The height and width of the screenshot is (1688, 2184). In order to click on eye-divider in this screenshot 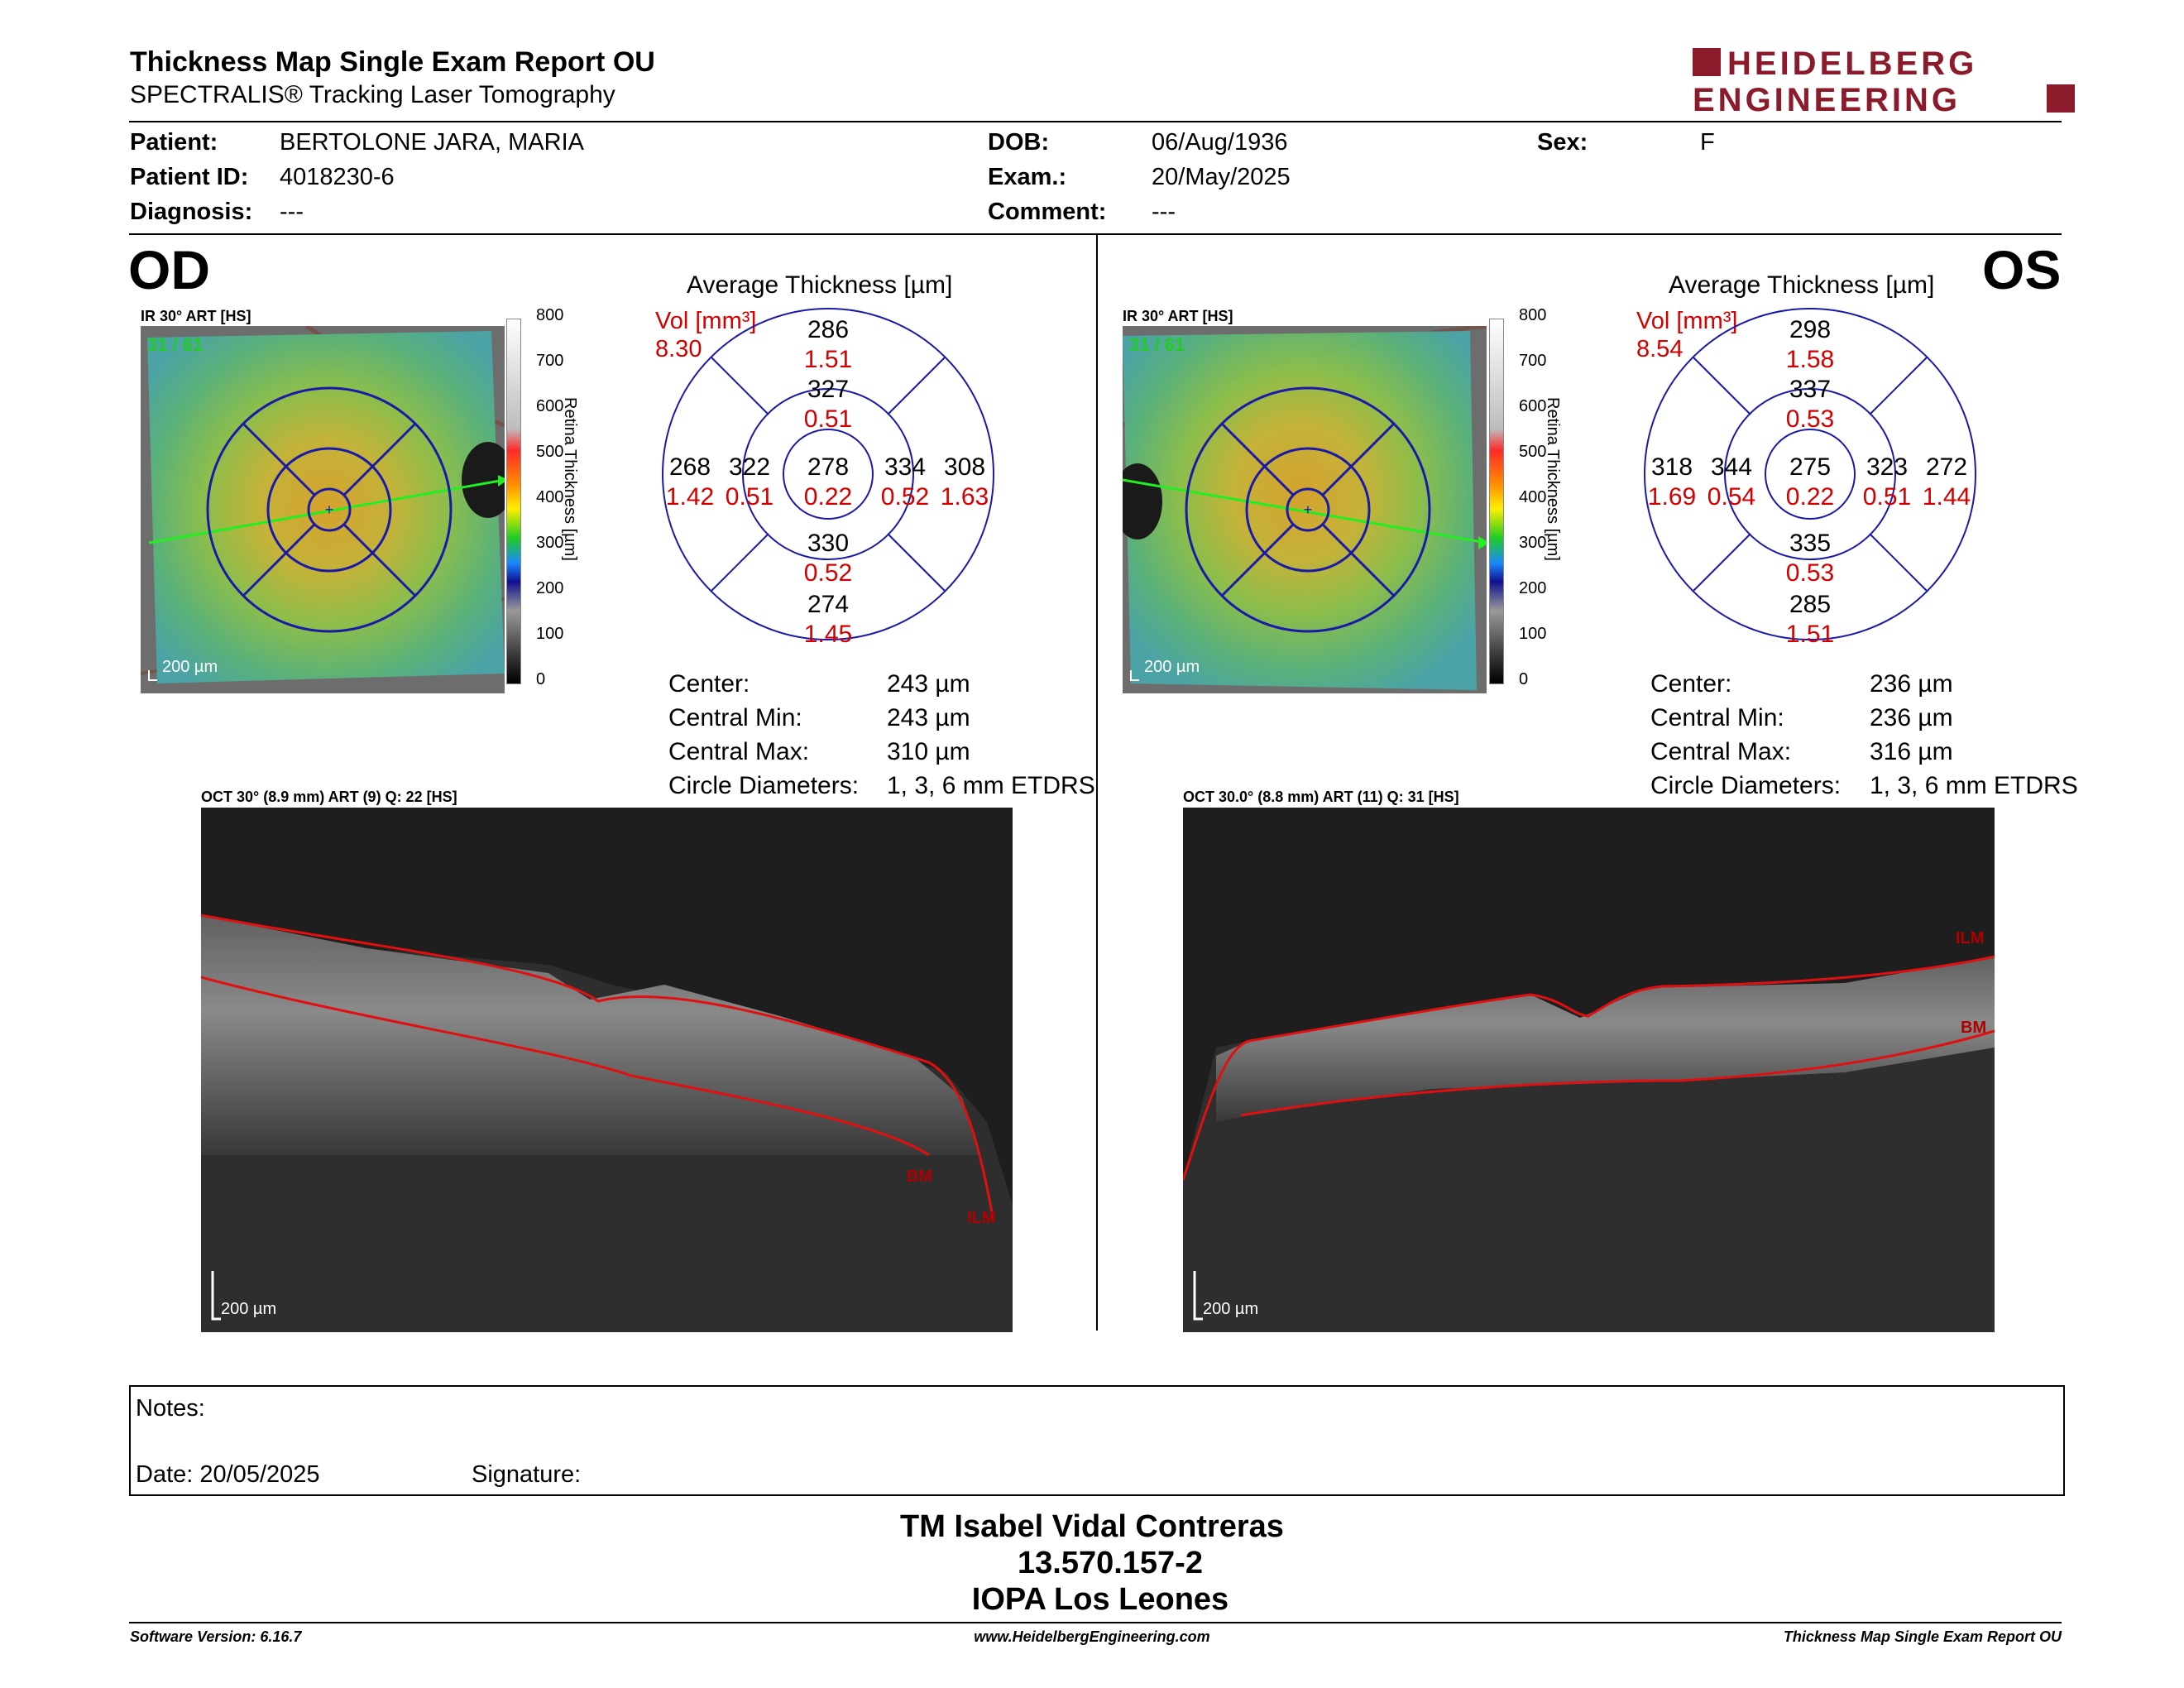, I will do `click(1097, 783)`.